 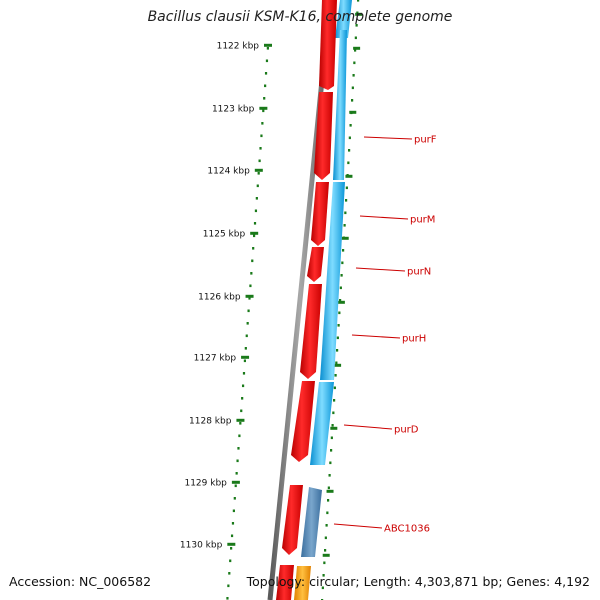 What do you see at coordinates (228, 172) in the screenshot?
I see `scale-label: 1124 kbp` at bounding box center [228, 172].